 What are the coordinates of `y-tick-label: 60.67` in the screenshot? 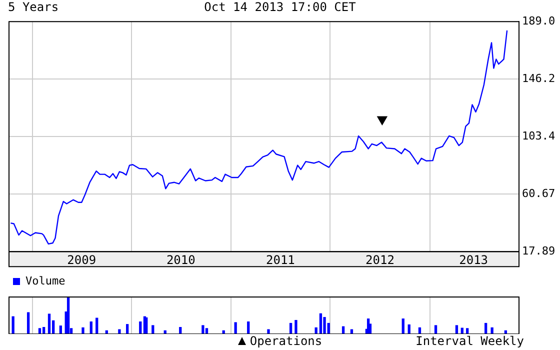 It's located at (539, 193).